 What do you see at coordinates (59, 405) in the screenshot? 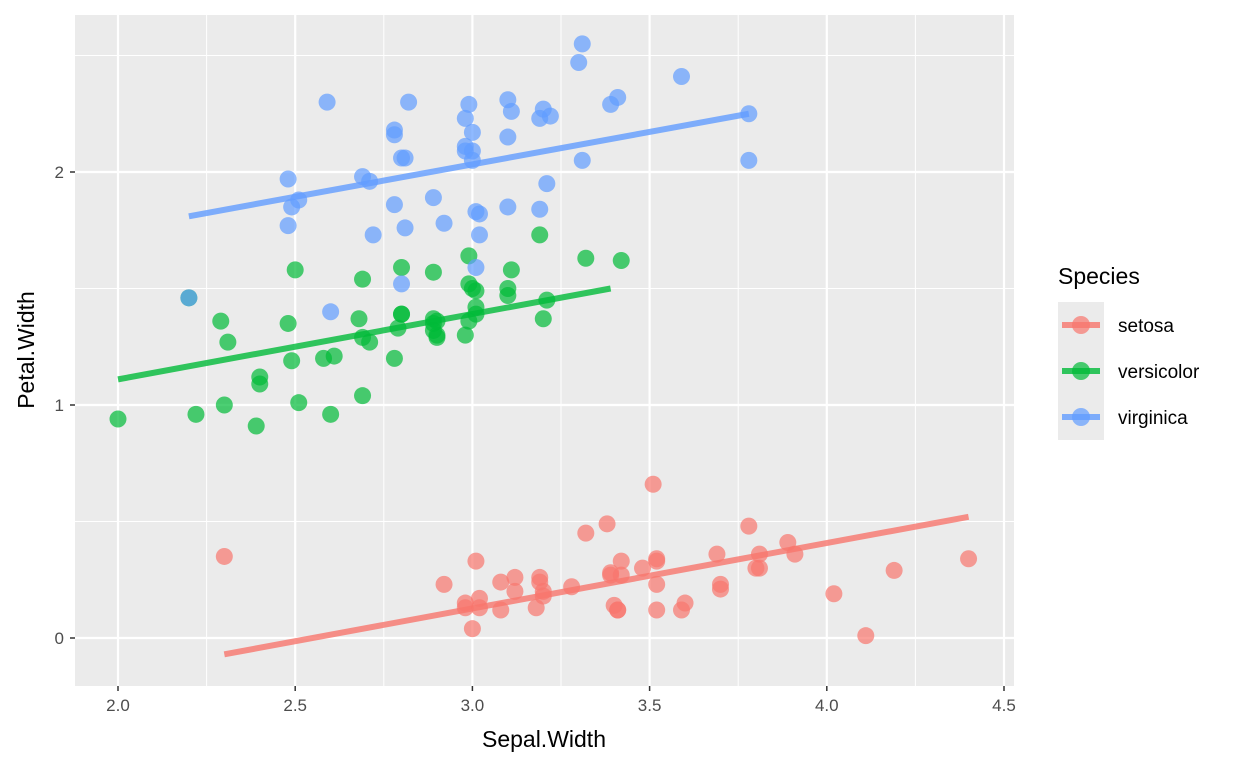
I see `y-tick-label: 1` at bounding box center [59, 405].